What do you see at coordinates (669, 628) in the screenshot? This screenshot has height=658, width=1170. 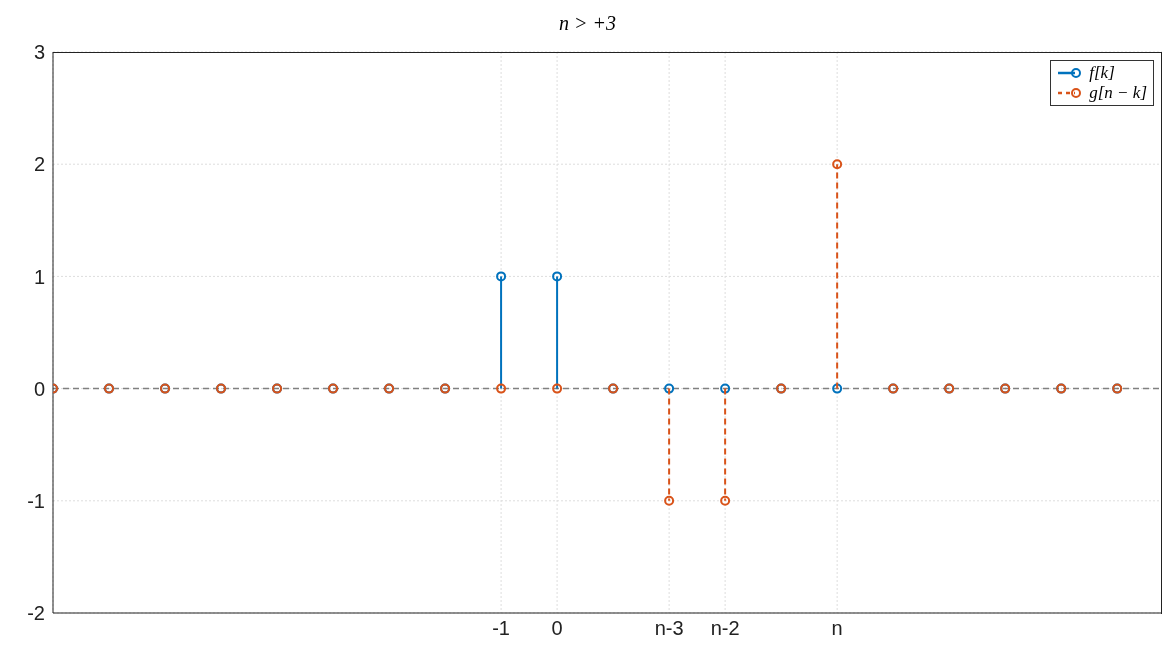 I see `x-tick-label: n-3` at bounding box center [669, 628].